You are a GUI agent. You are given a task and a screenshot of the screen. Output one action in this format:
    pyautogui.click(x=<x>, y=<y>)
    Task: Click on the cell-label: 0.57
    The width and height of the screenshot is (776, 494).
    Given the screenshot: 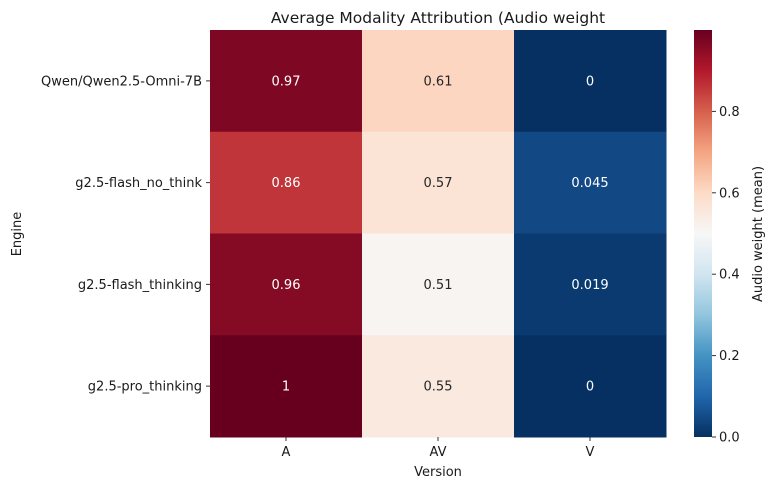 What is the action you would take?
    pyautogui.click(x=438, y=183)
    